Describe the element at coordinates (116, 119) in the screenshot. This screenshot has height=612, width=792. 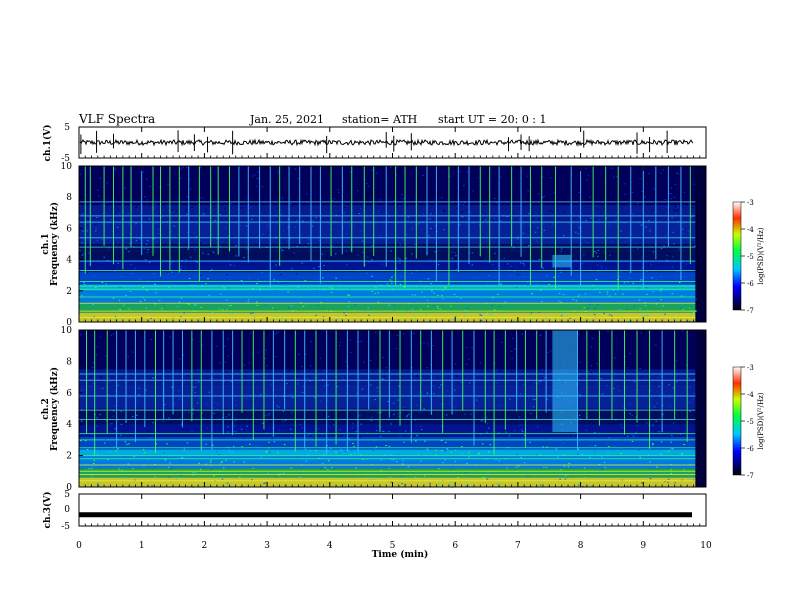
I see `figure-title: VLF Spectra` at that location.